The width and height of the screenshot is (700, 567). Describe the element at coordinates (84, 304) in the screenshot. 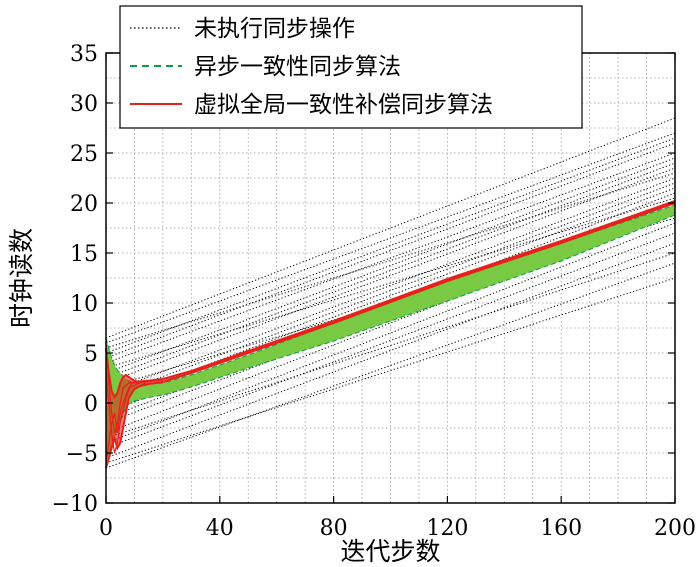

I see `y-tick-label: 10` at that location.